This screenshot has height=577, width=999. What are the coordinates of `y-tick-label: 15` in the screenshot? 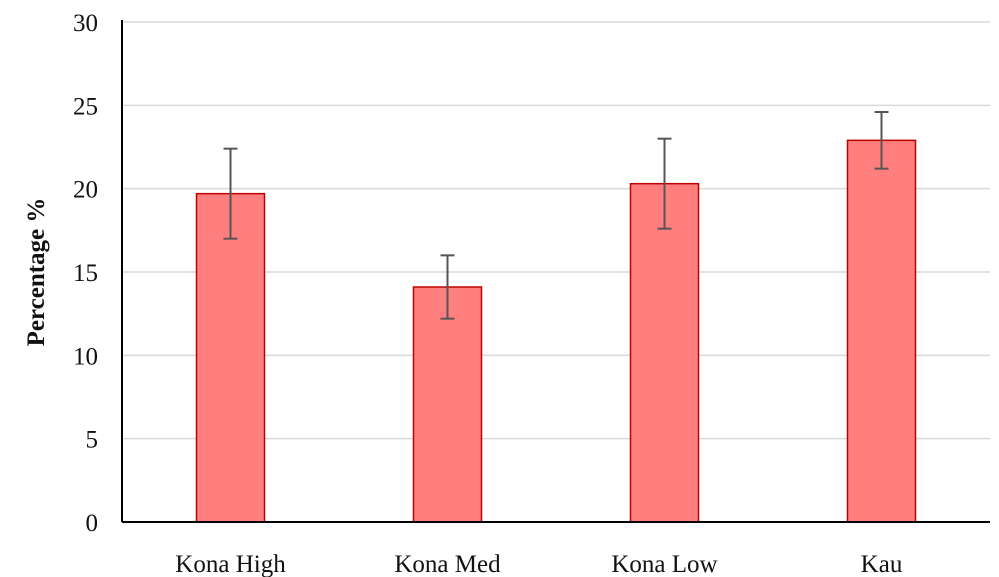 It's located at (85, 273).